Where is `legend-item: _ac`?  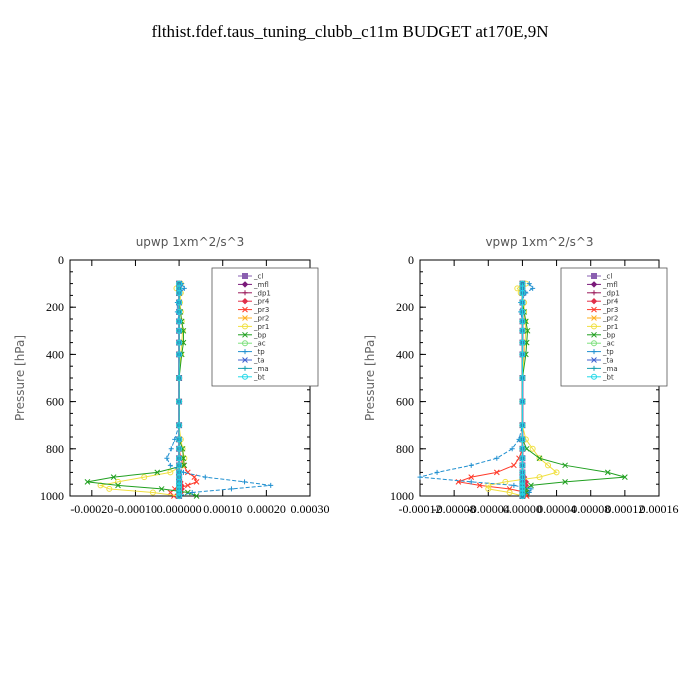 legend-item: _ac is located at coordinates (252, 344).